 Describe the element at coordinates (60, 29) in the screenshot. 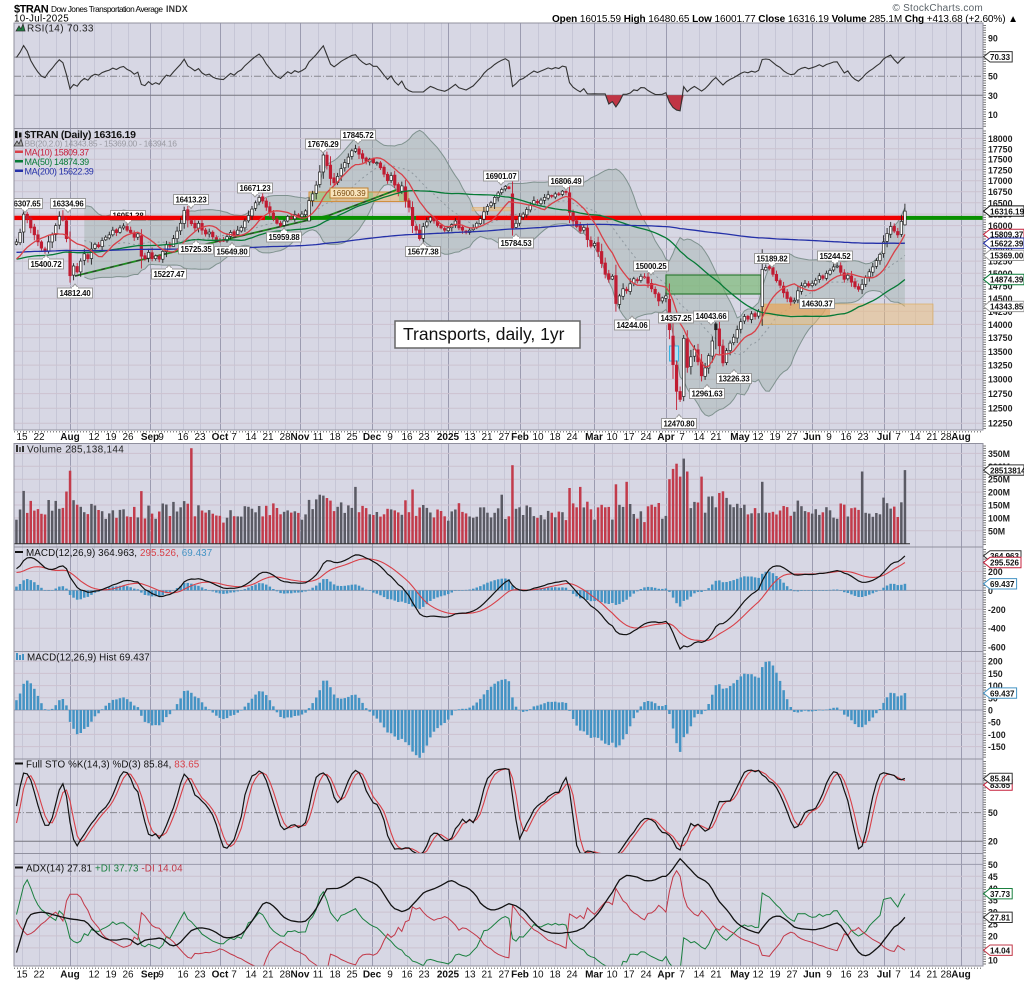

I see `svg-text: RSI(14) 70.33` at that location.